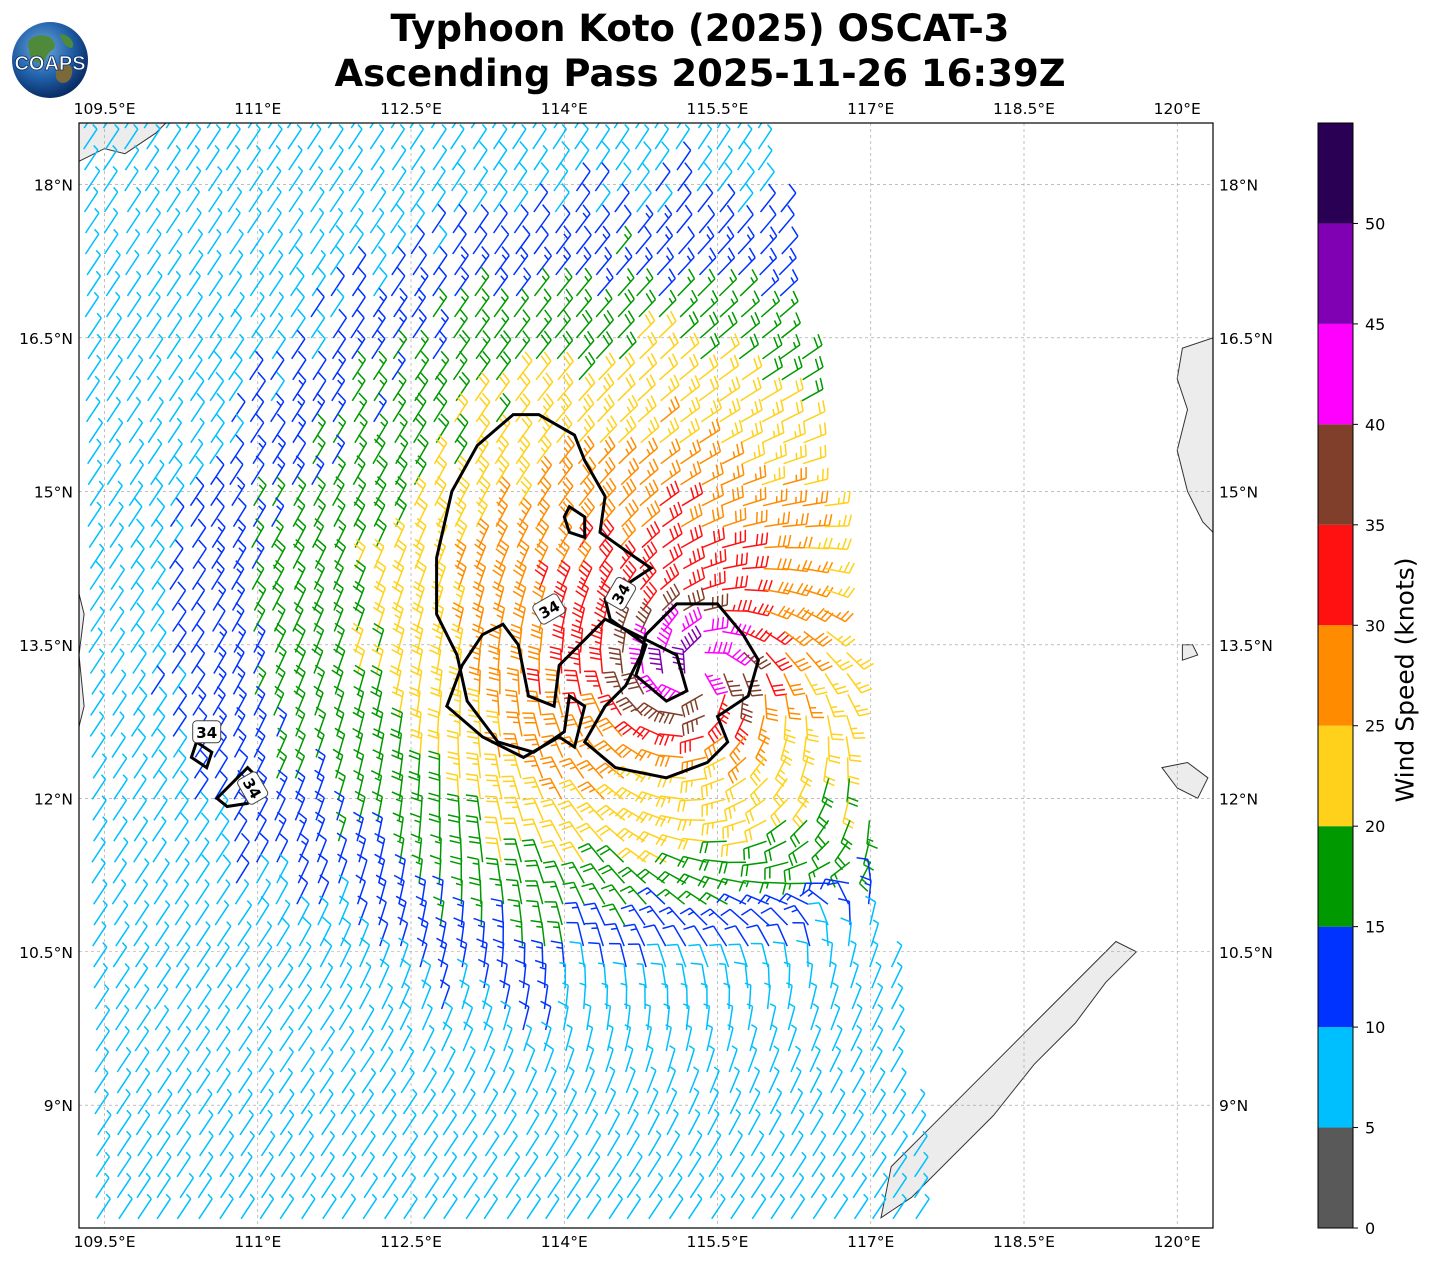 The height and width of the screenshot is (1264, 1454). Describe the element at coordinates (53, 799) in the screenshot. I see `lat-tick-left: 12°N` at that location.